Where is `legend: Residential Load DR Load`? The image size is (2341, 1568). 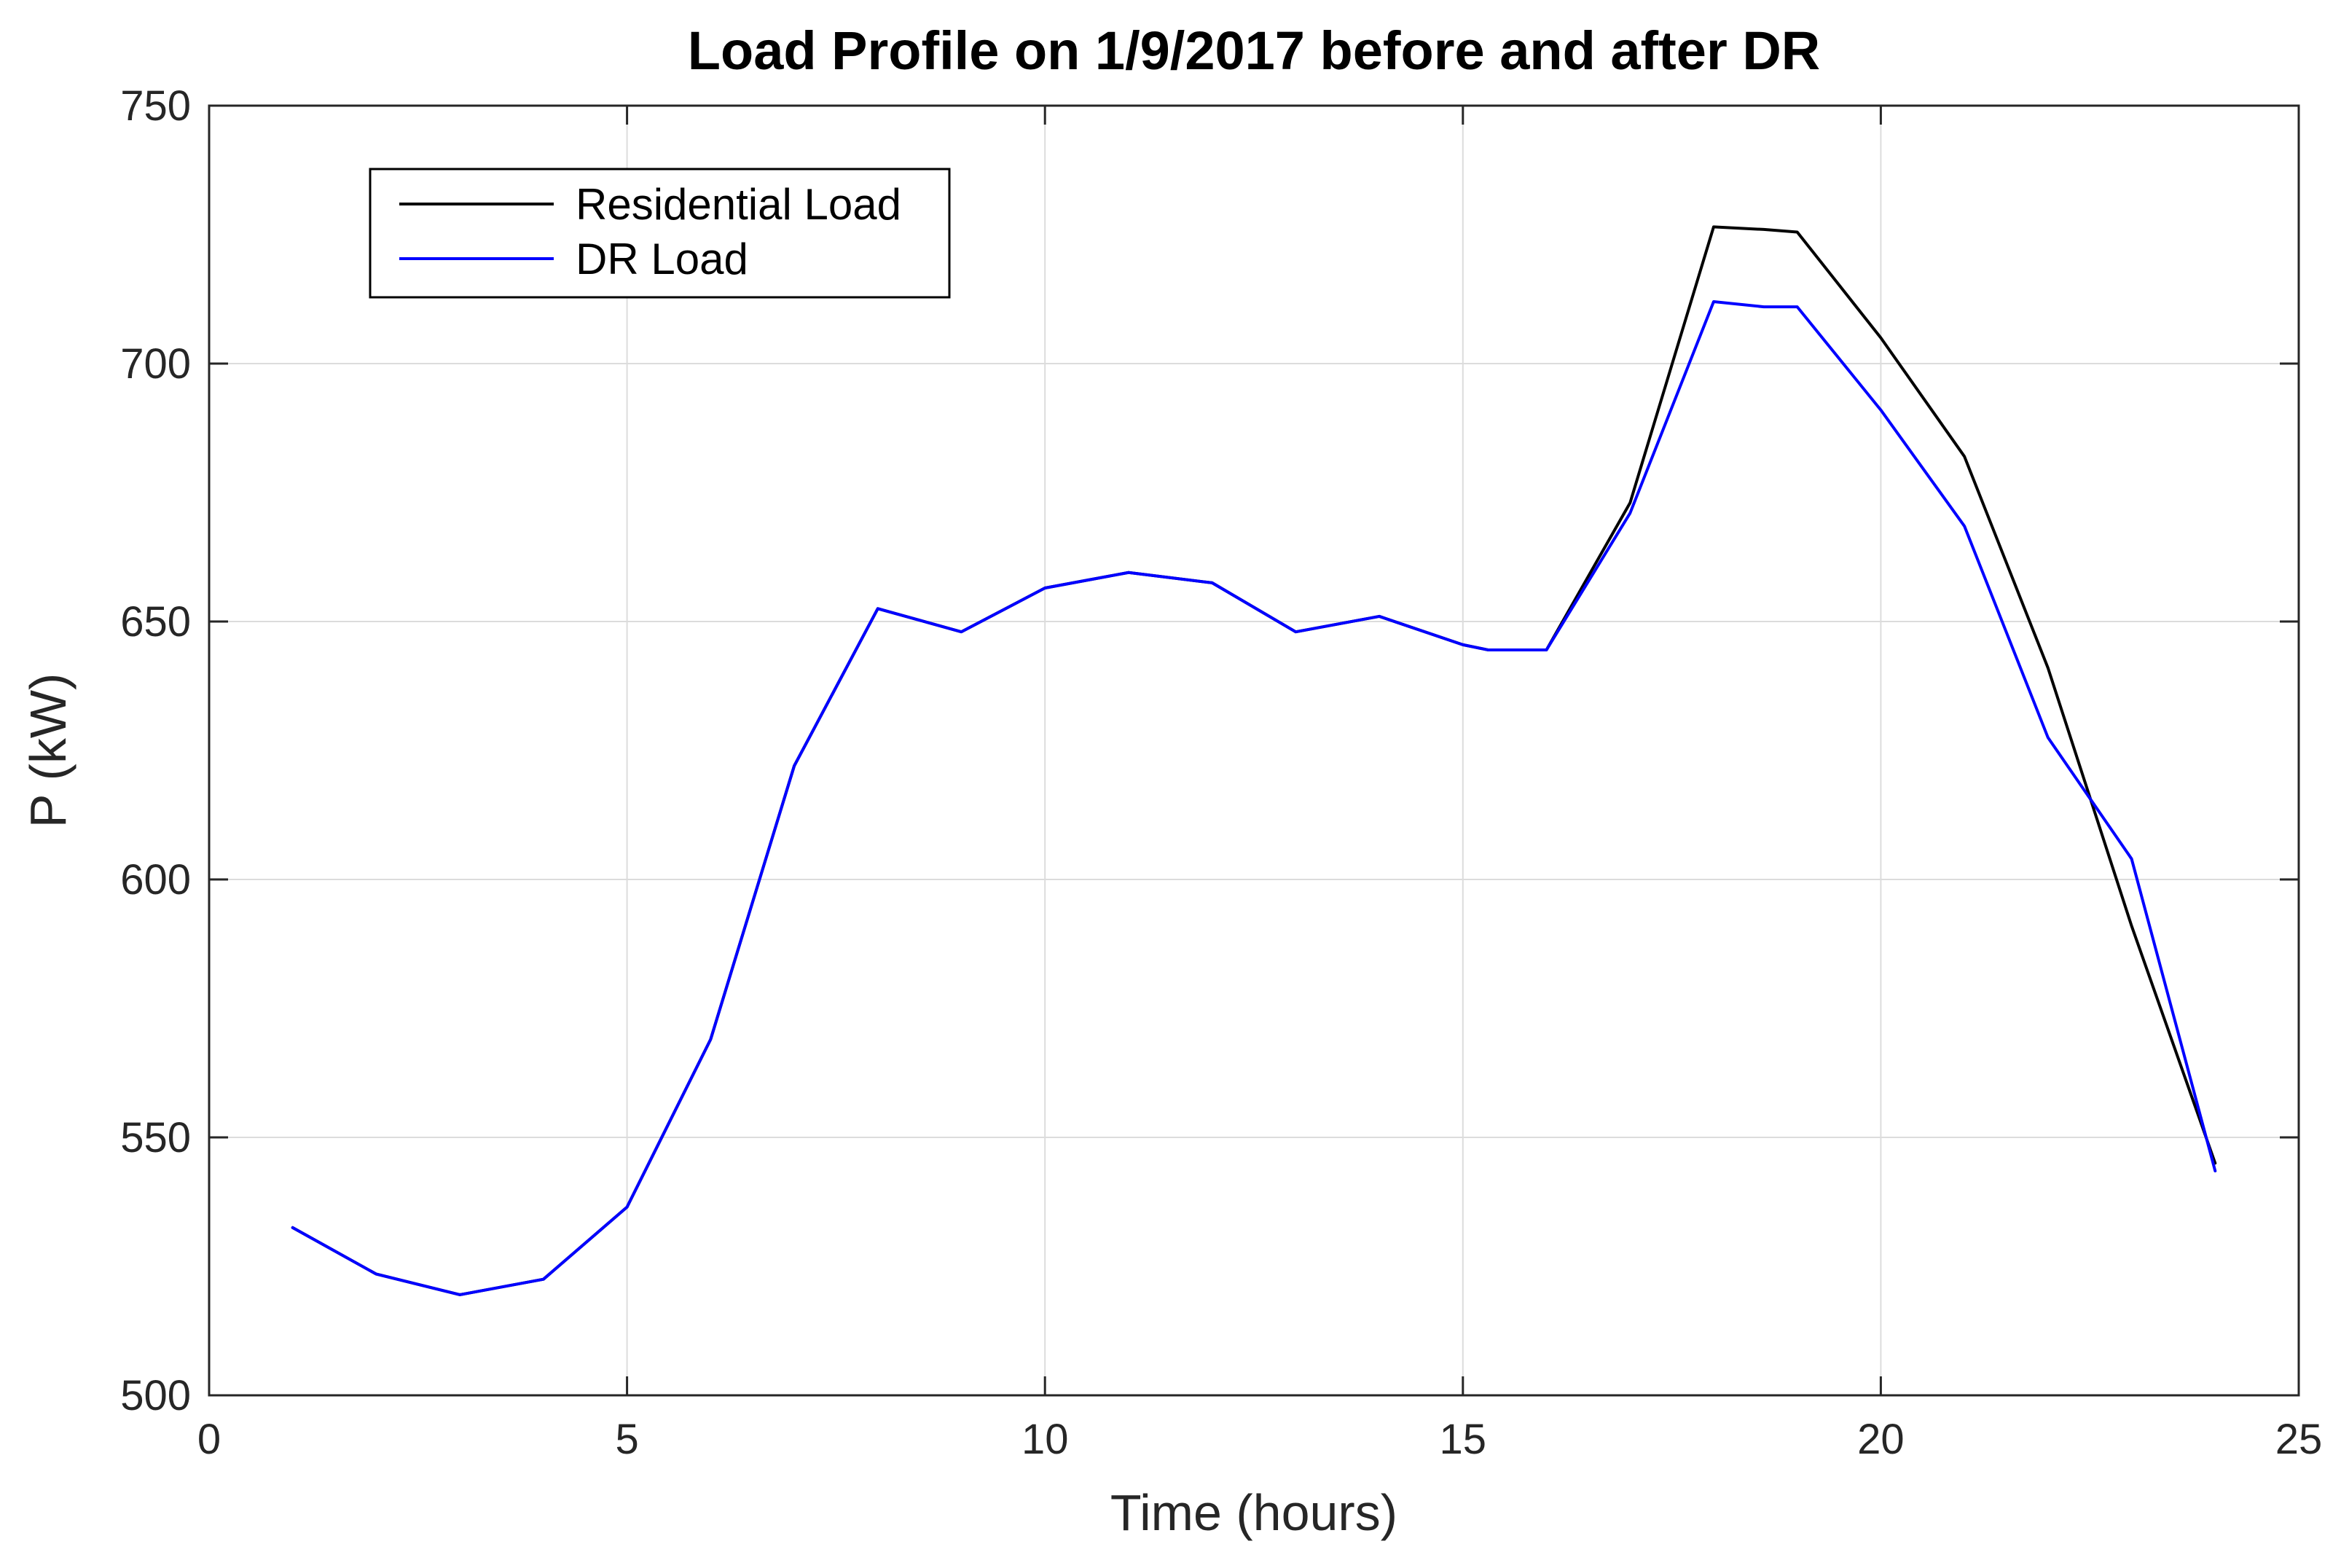
legend: Residential Load DR Load is located at coordinates (660, 233).